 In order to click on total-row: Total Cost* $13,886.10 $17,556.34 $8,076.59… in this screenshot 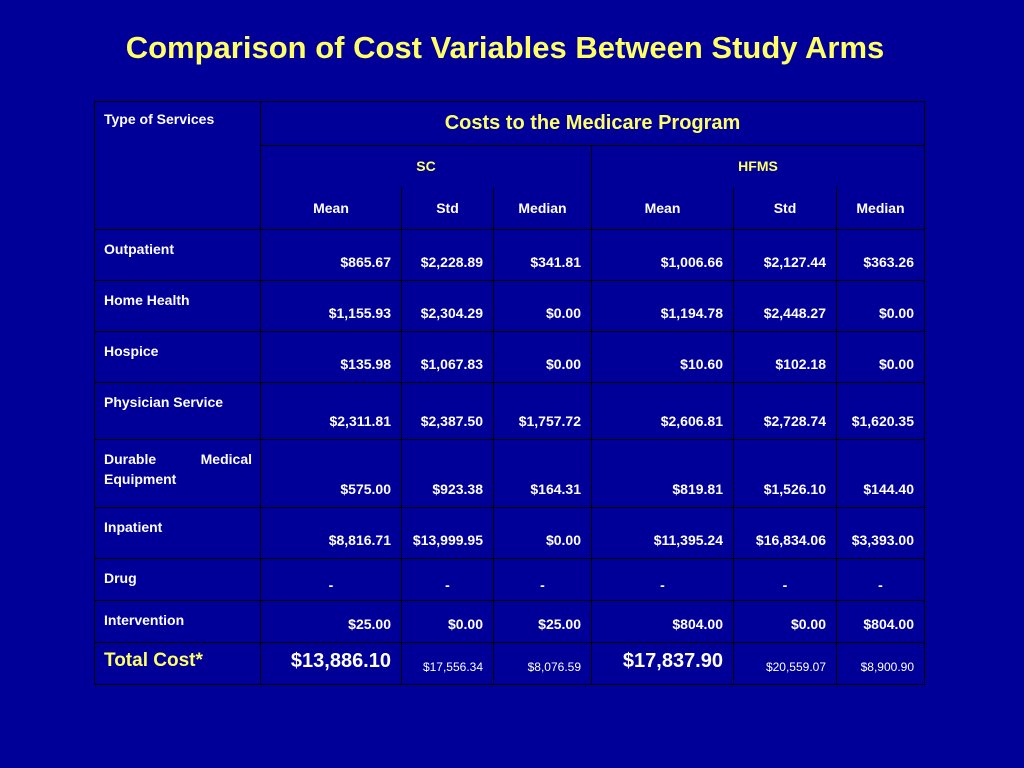, I will do `click(509, 663)`.